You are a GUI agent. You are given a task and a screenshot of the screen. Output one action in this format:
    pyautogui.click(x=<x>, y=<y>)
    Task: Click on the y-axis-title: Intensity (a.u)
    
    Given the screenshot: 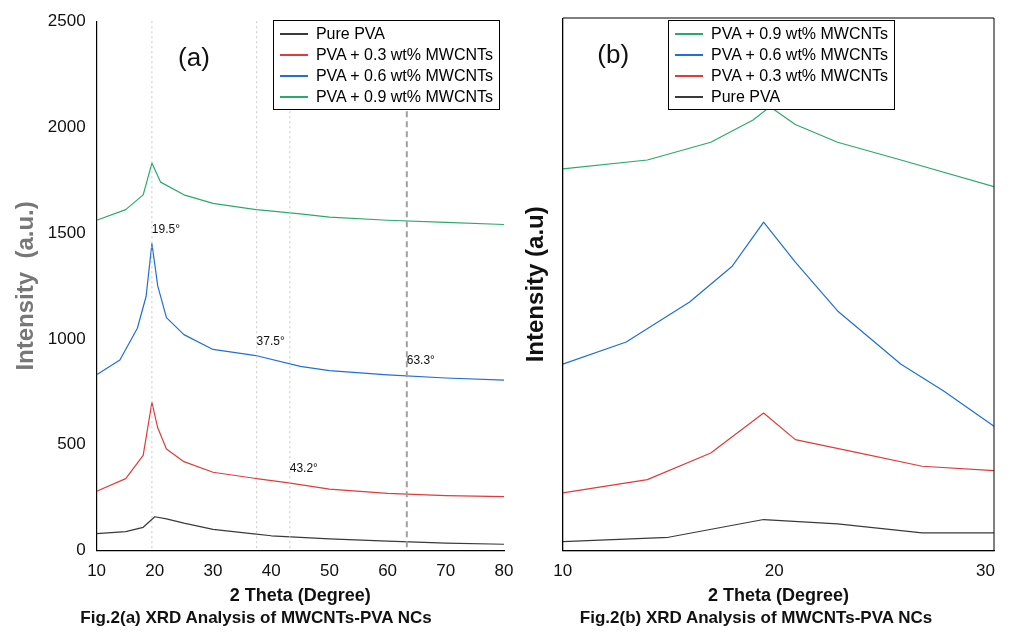 What is the action you would take?
    pyautogui.click(x=535, y=284)
    